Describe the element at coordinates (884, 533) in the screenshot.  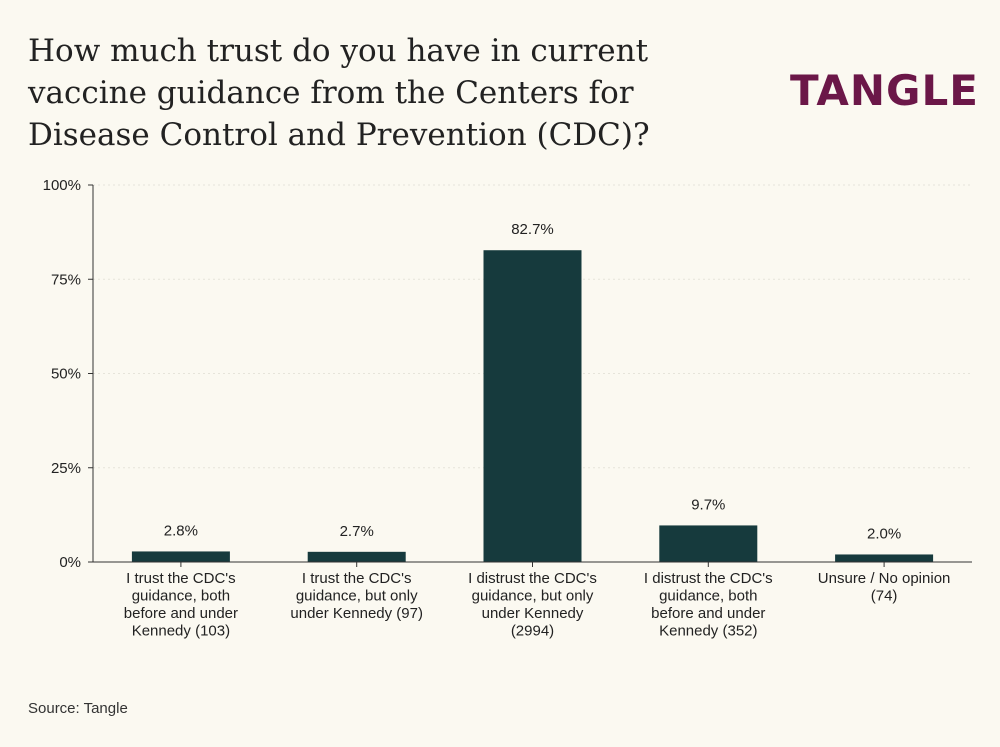
I see `data-label: 2.0%` at that location.